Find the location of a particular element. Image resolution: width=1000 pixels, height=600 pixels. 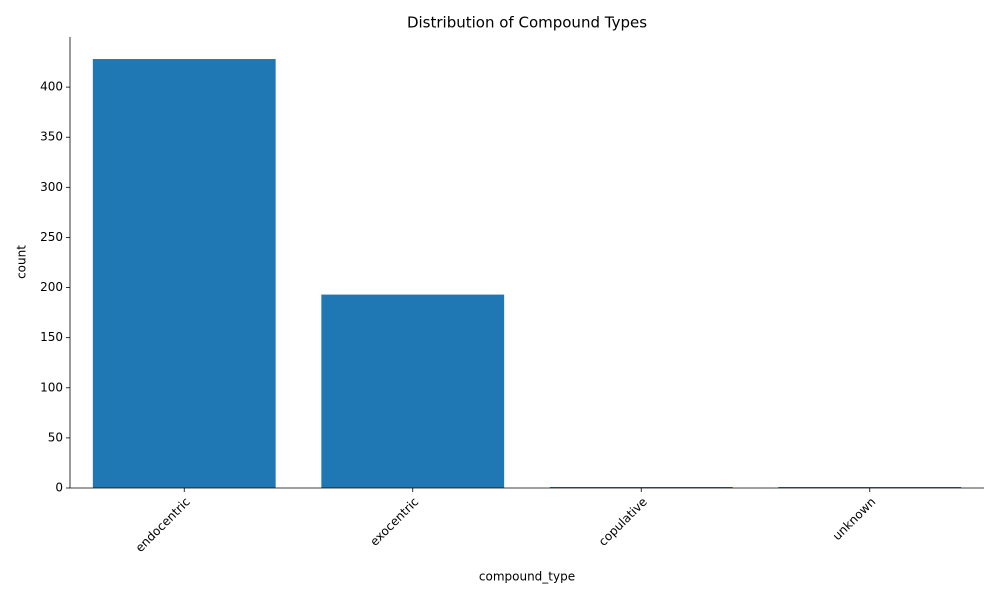

y-tick-label: 400 is located at coordinates (51, 87).